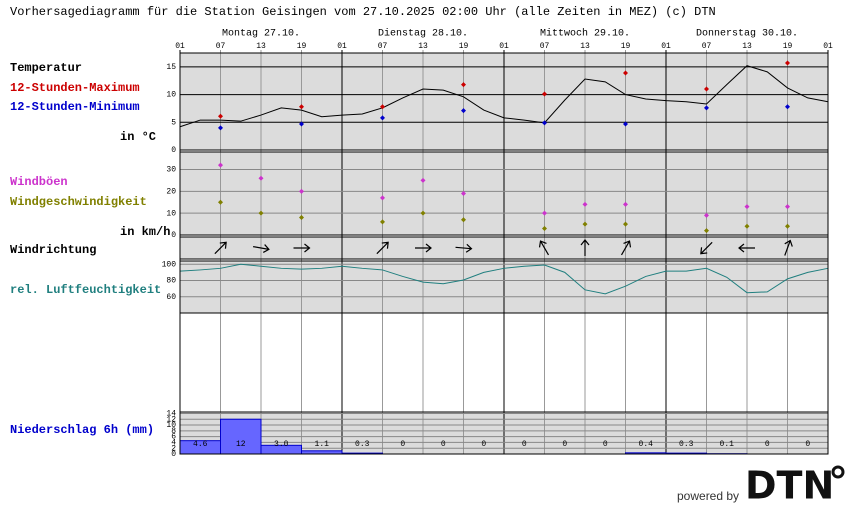 This screenshot has width=850, height=524. I want to click on y-tick-label: 5, so click(173, 122).